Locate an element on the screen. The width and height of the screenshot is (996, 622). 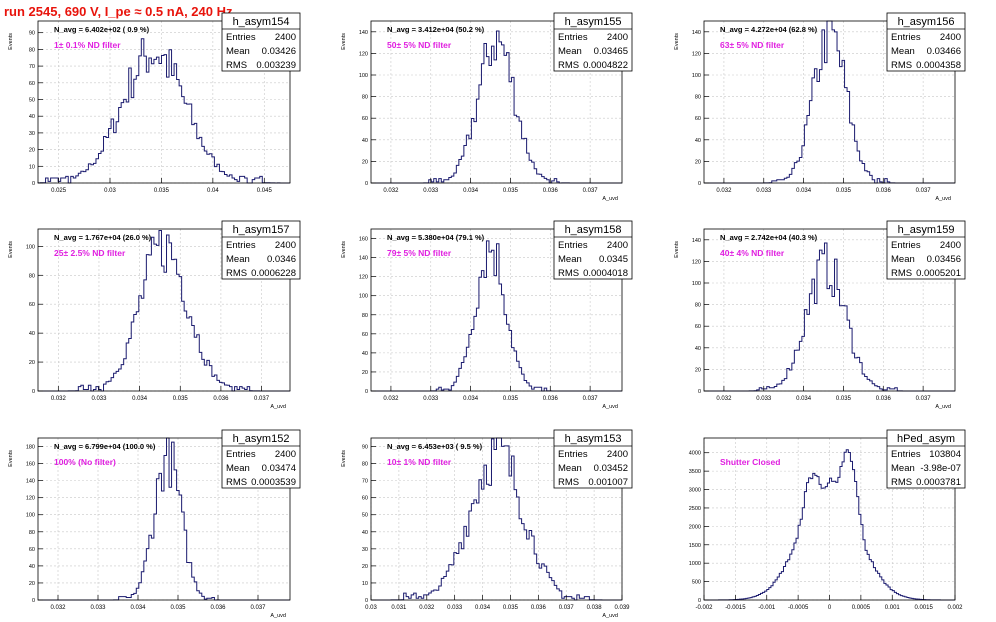
stats-title: h_asym153 is located at coordinates (593, 439).